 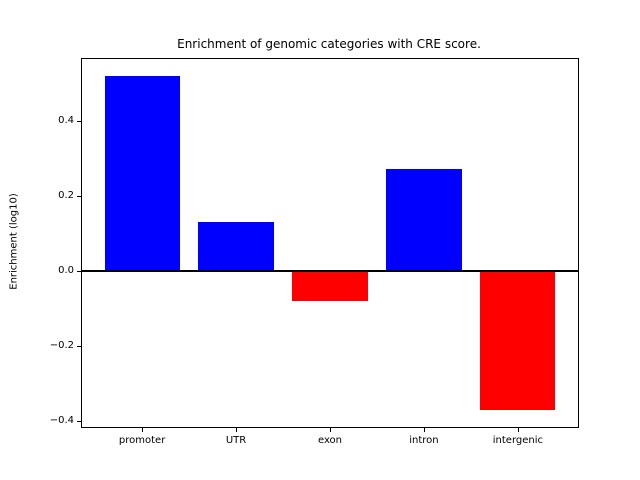 What do you see at coordinates (518, 340) in the screenshot?
I see `bar-intergenic` at bounding box center [518, 340].